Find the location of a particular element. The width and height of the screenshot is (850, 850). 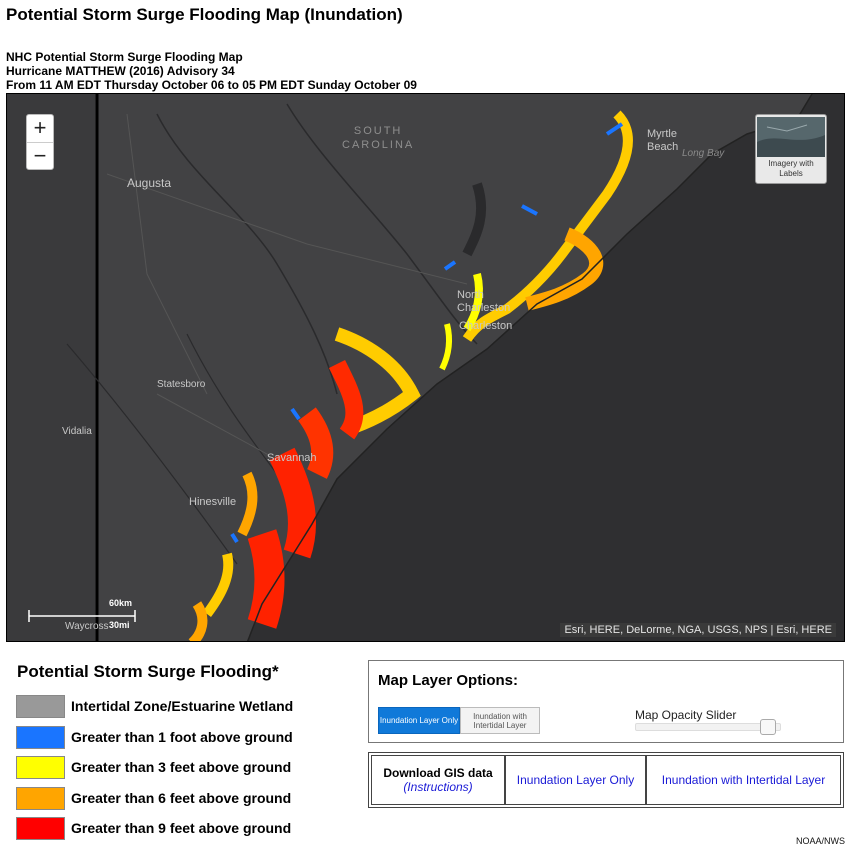

legend-title: Potential Storm Surge Flooding* is located at coordinates (148, 671).